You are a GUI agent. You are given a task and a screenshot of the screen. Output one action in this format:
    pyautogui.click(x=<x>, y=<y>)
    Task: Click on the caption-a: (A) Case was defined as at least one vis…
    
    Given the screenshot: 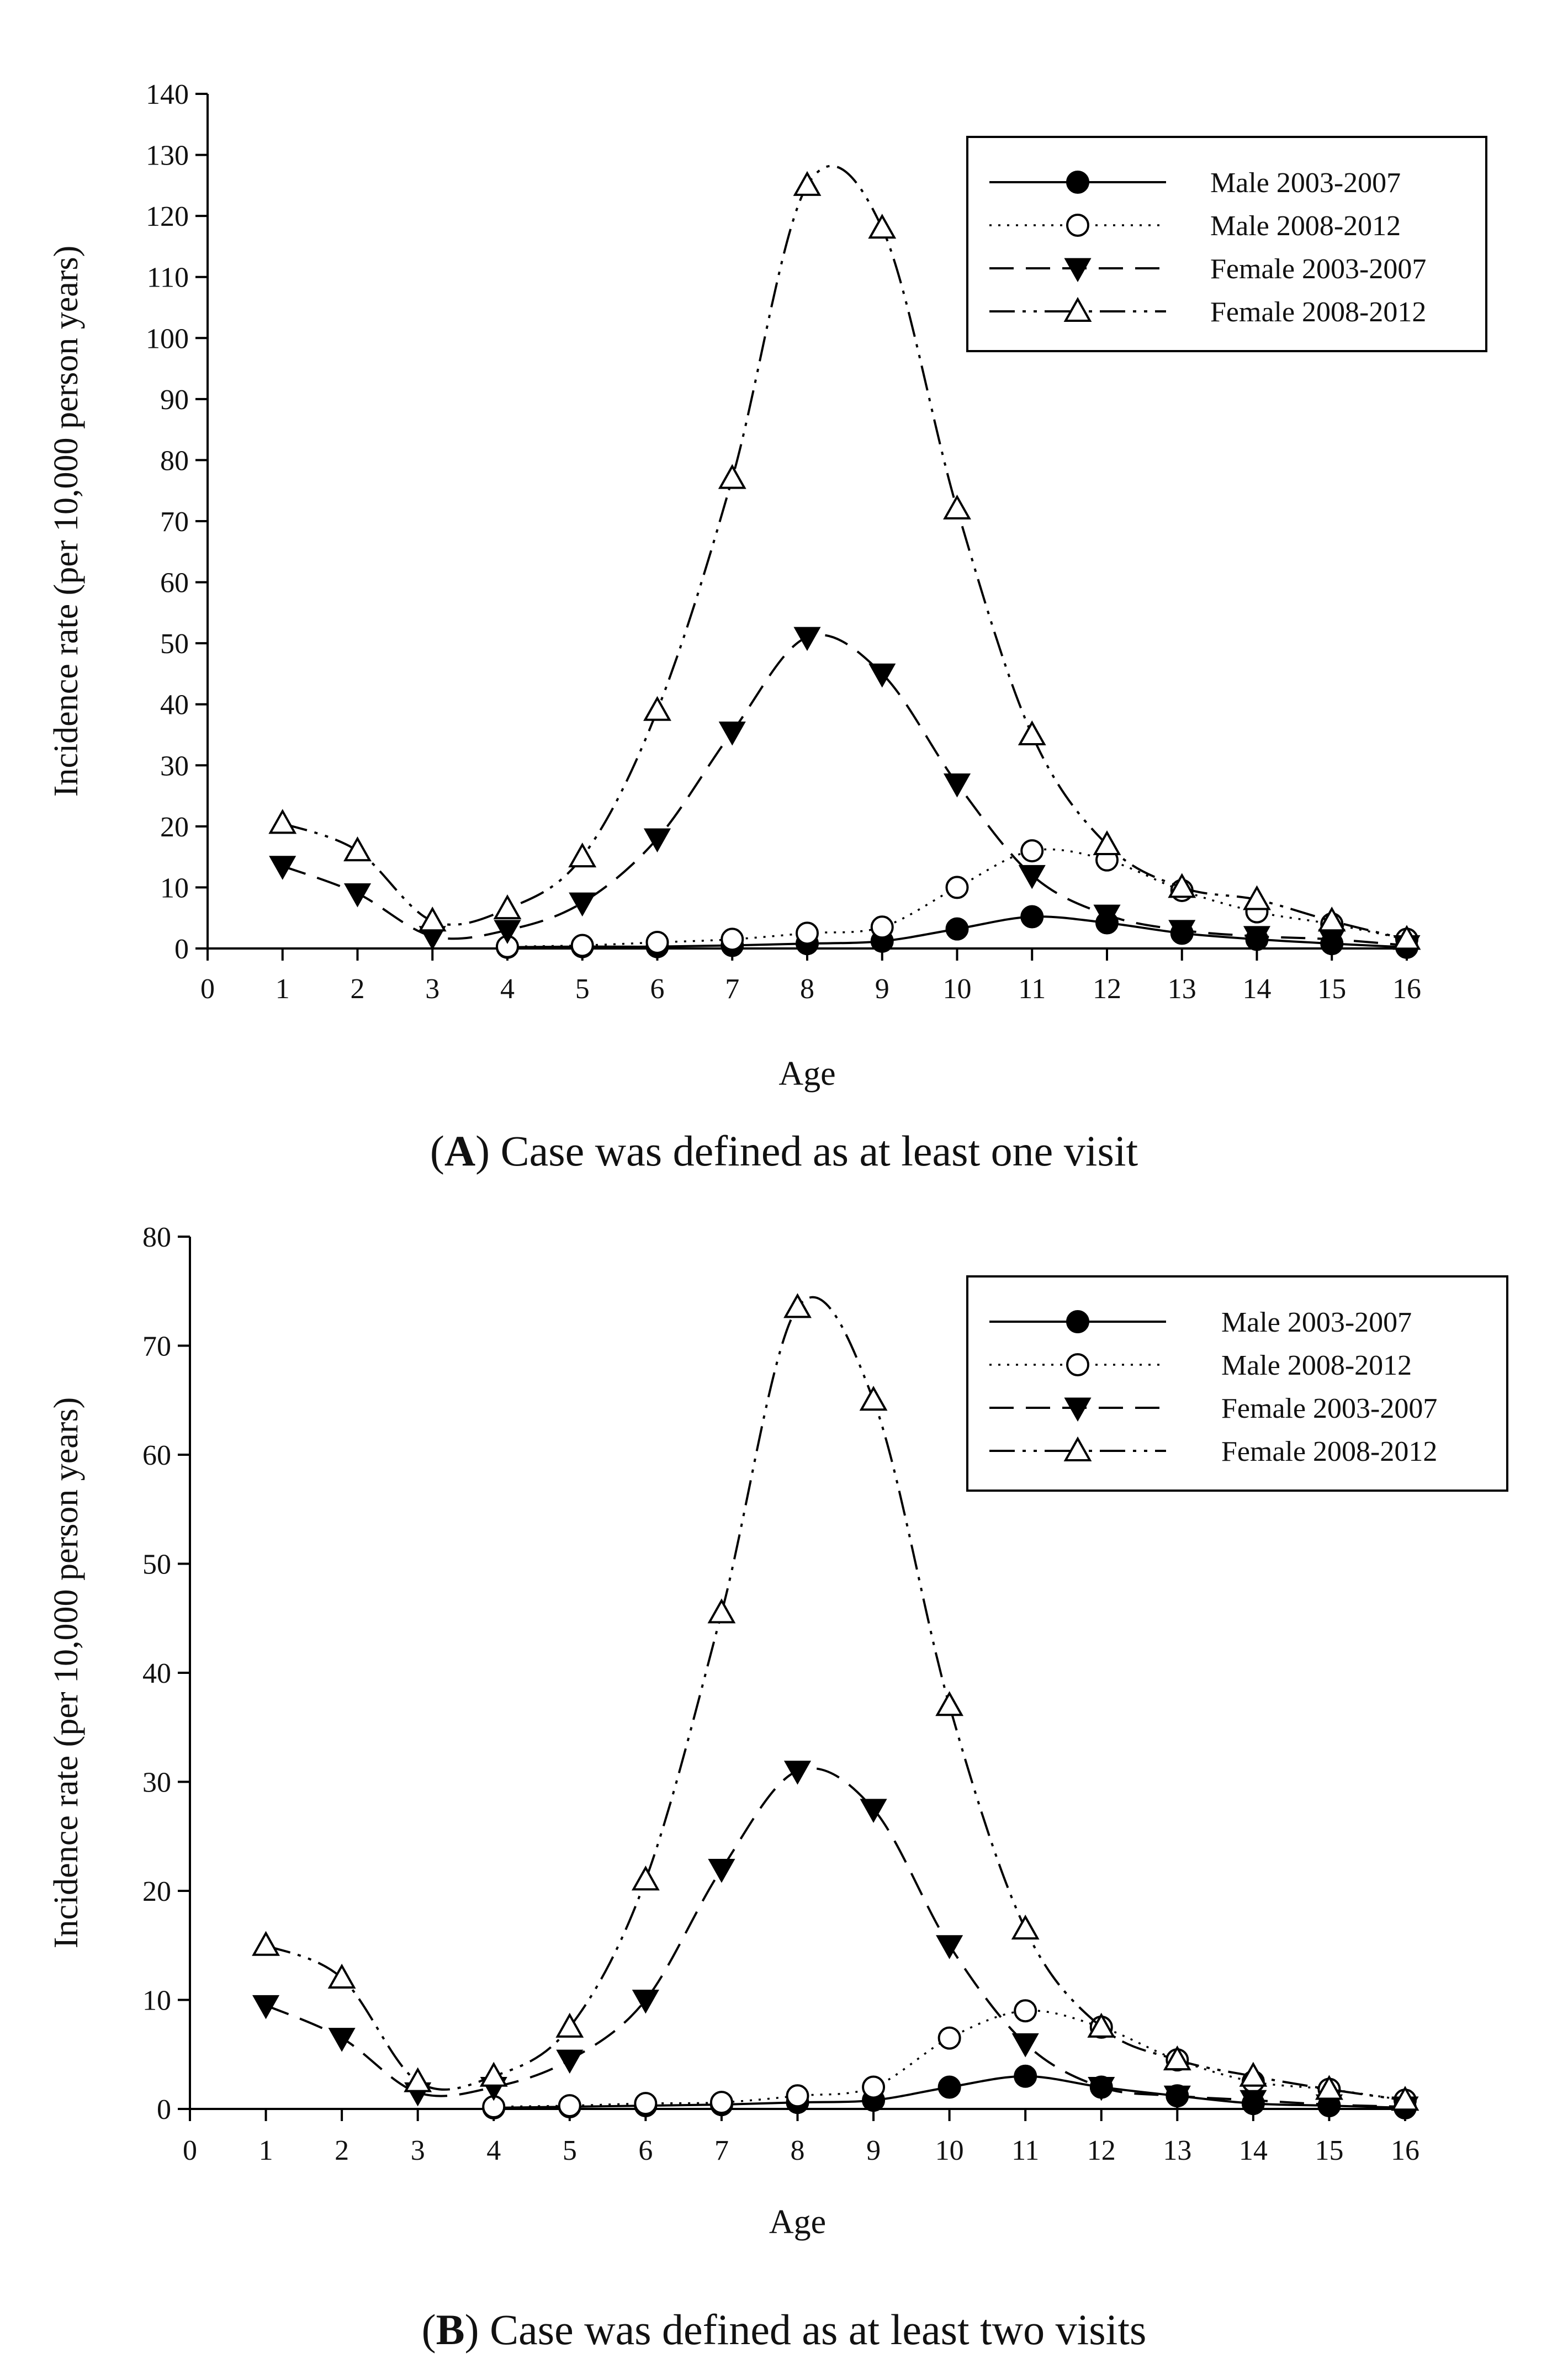 What is the action you would take?
    pyautogui.click(x=784, y=1151)
    